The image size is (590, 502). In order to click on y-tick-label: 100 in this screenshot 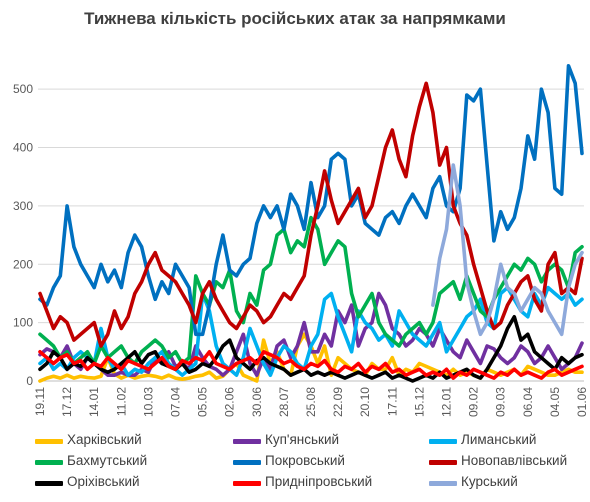, I will do `click(23, 323)`.